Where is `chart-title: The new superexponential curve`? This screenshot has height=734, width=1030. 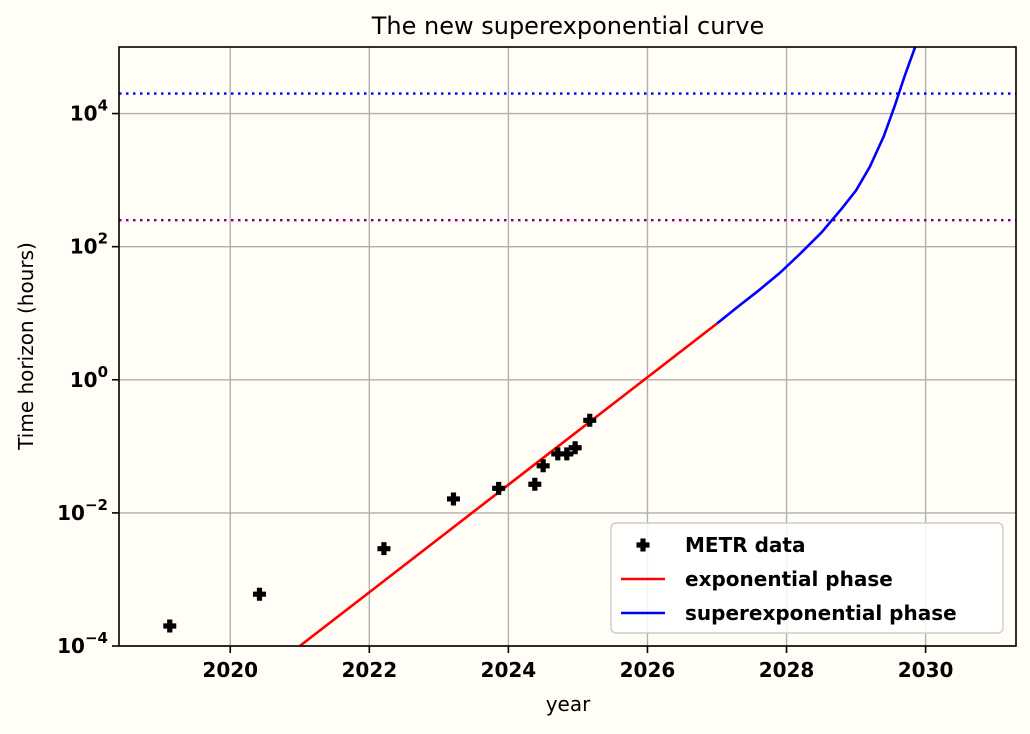 chart-title: The new superexponential curve is located at coordinates (568, 26).